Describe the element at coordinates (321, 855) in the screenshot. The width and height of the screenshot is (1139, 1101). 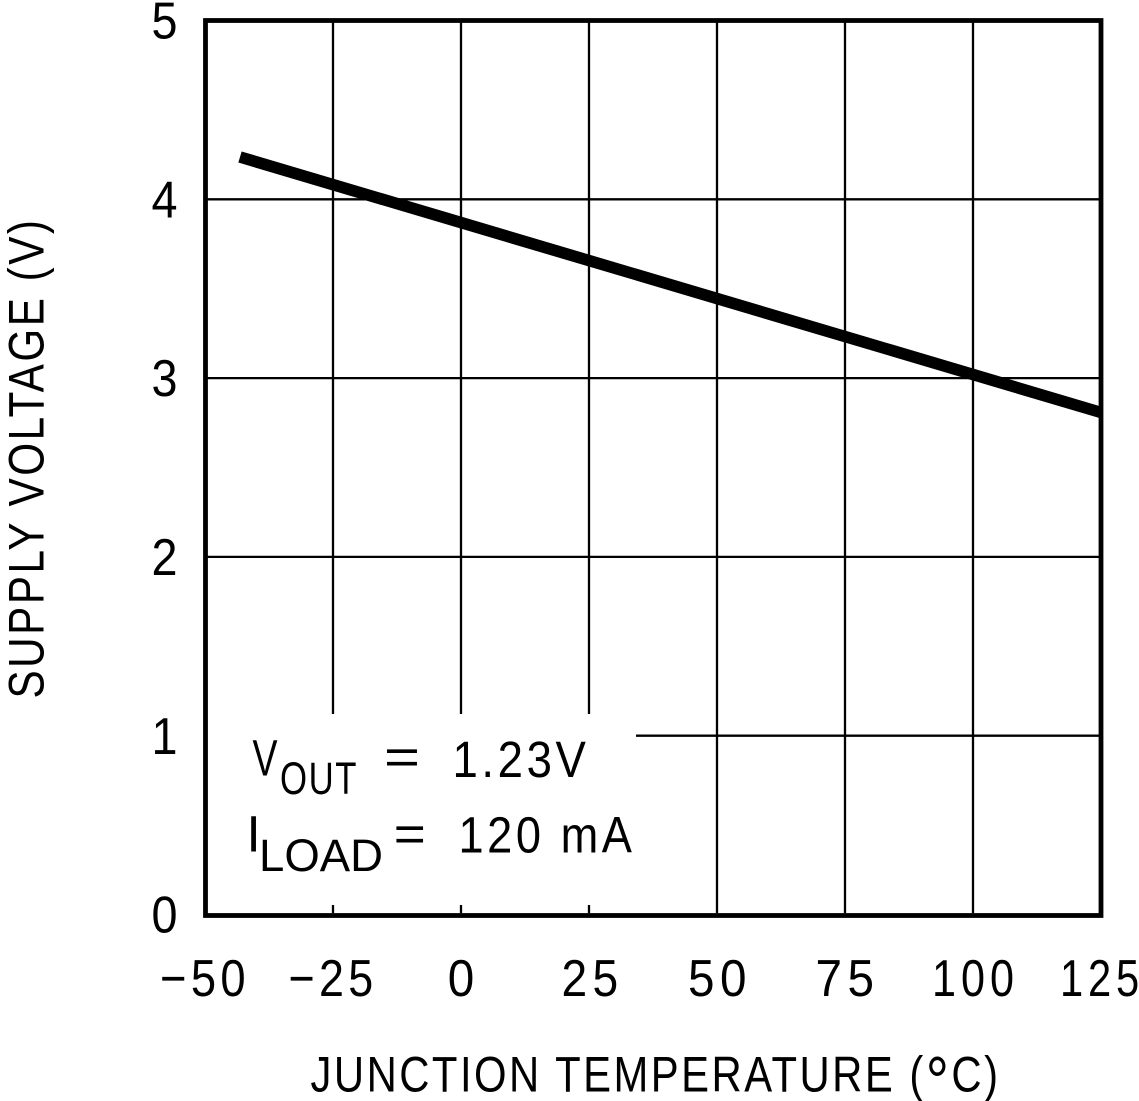
I see `svg-text: LOAD` at that location.